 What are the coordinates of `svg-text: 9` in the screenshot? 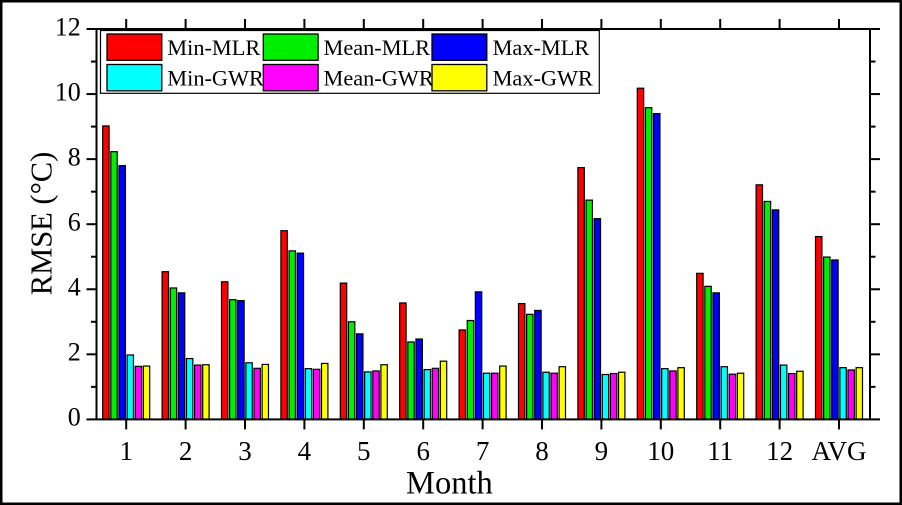 It's located at (602, 451).